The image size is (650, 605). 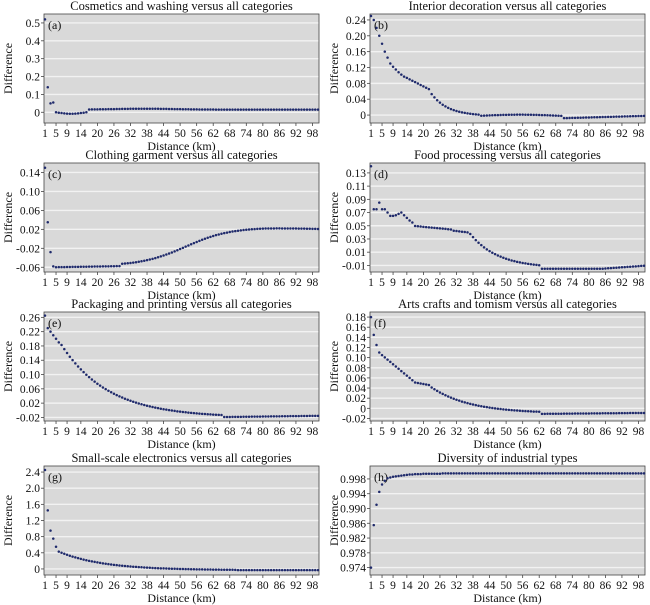 I want to click on y-tick-label: 0.04, so click(x=356, y=389).